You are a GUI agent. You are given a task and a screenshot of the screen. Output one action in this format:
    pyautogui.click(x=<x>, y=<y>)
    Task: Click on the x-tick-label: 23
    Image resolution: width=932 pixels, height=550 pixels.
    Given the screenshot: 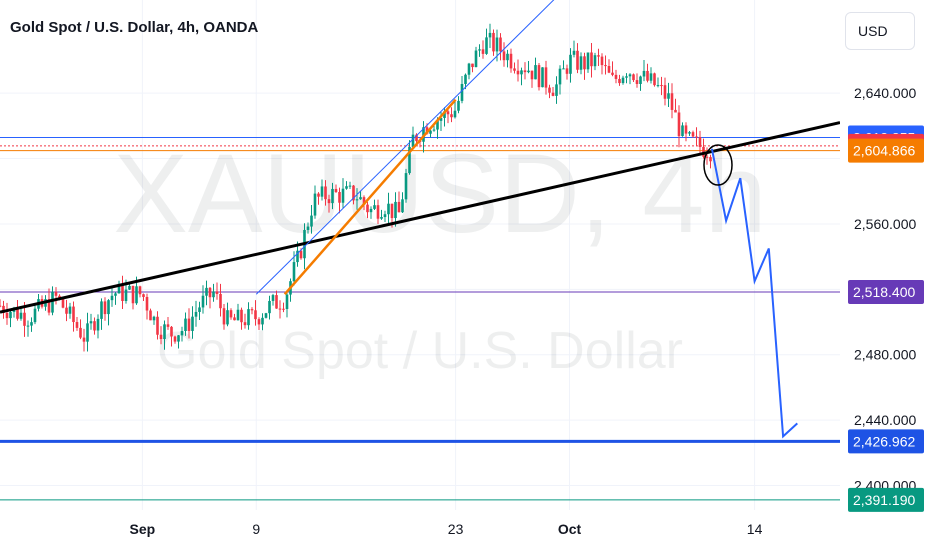 What is the action you would take?
    pyautogui.click(x=456, y=529)
    